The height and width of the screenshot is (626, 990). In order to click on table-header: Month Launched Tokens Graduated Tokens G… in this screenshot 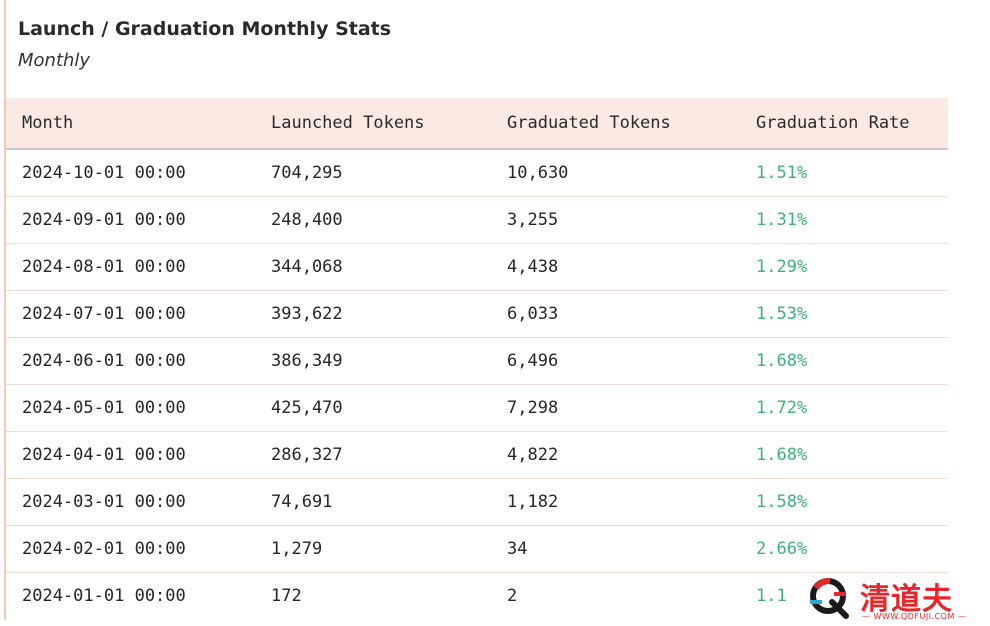, I will do `click(477, 124)`.